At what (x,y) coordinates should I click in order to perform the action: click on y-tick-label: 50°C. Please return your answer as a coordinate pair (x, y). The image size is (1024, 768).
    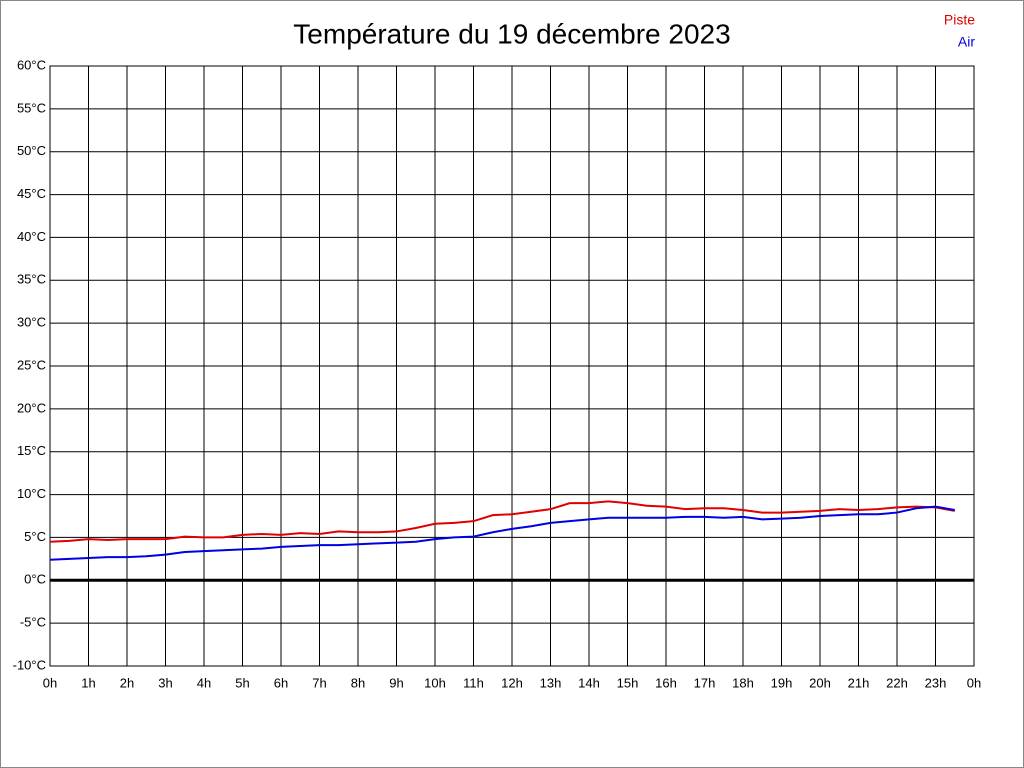
    Looking at the image, I should click on (31, 150).